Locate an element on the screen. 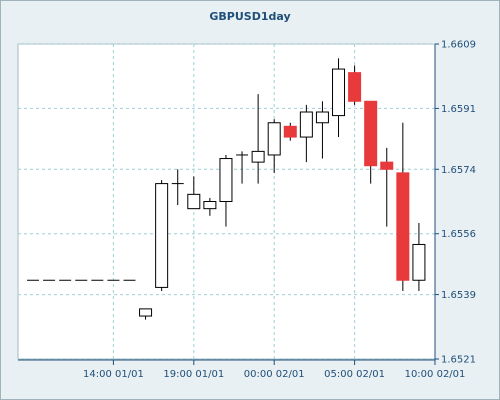  x-tick-label: 19:00 01/01 is located at coordinates (193, 374).